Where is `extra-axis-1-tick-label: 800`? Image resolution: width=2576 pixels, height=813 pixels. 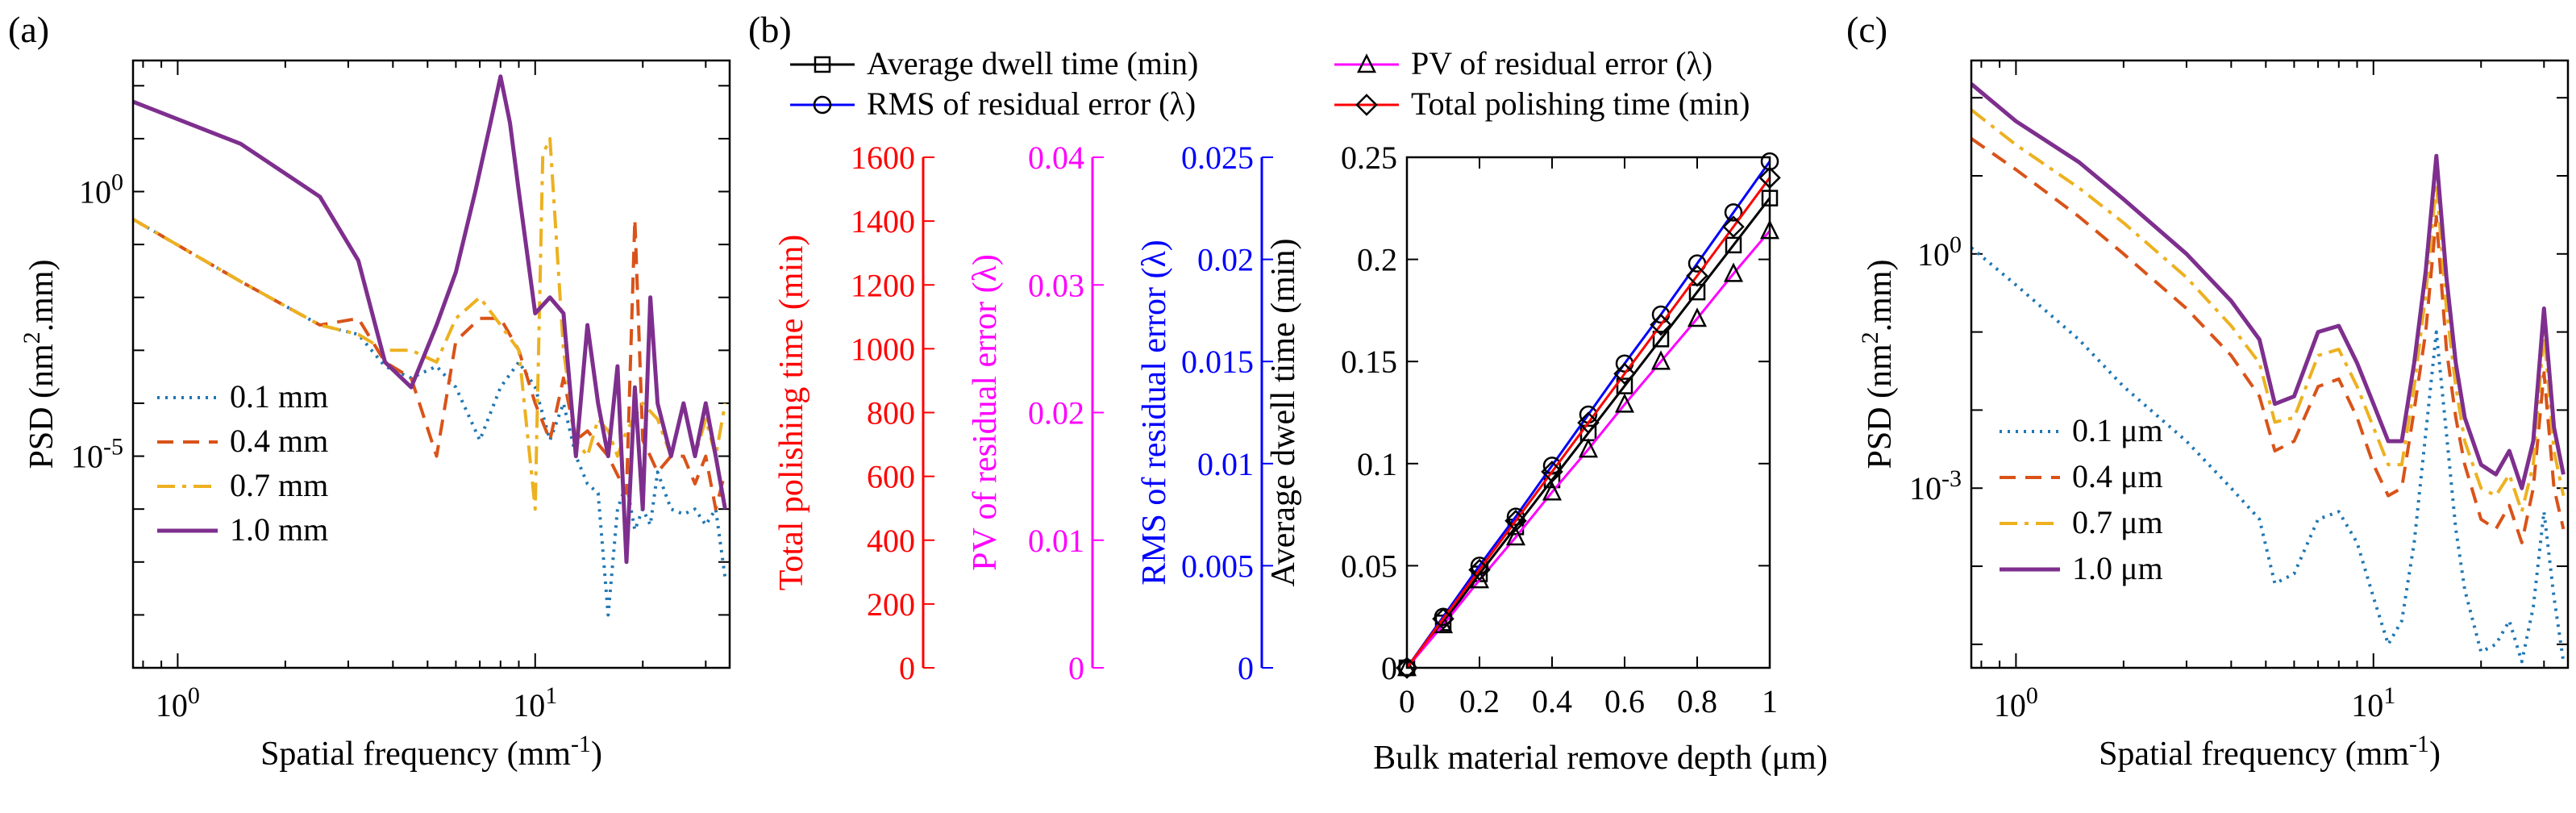 extra-axis-1-tick-label: 800 is located at coordinates (891, 414).